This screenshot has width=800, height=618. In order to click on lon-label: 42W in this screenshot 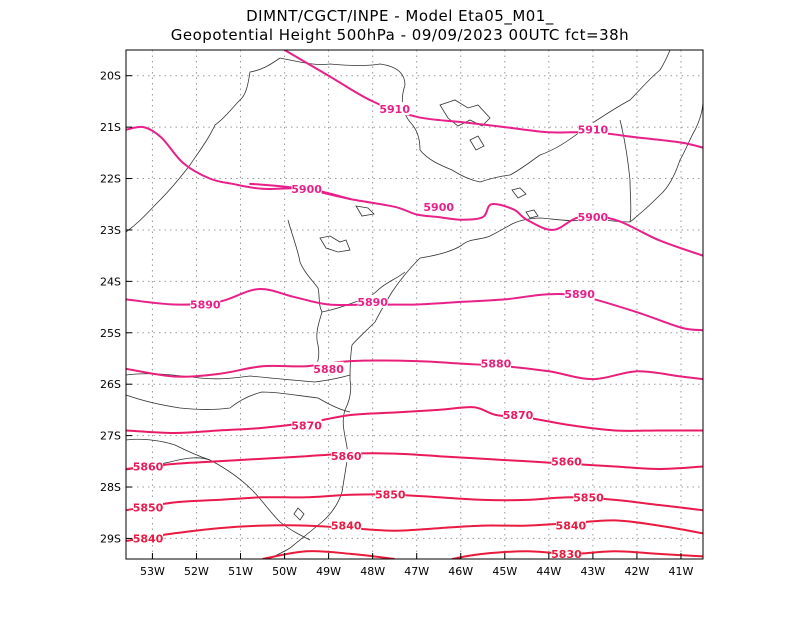, I will do `click(636, 571)`.